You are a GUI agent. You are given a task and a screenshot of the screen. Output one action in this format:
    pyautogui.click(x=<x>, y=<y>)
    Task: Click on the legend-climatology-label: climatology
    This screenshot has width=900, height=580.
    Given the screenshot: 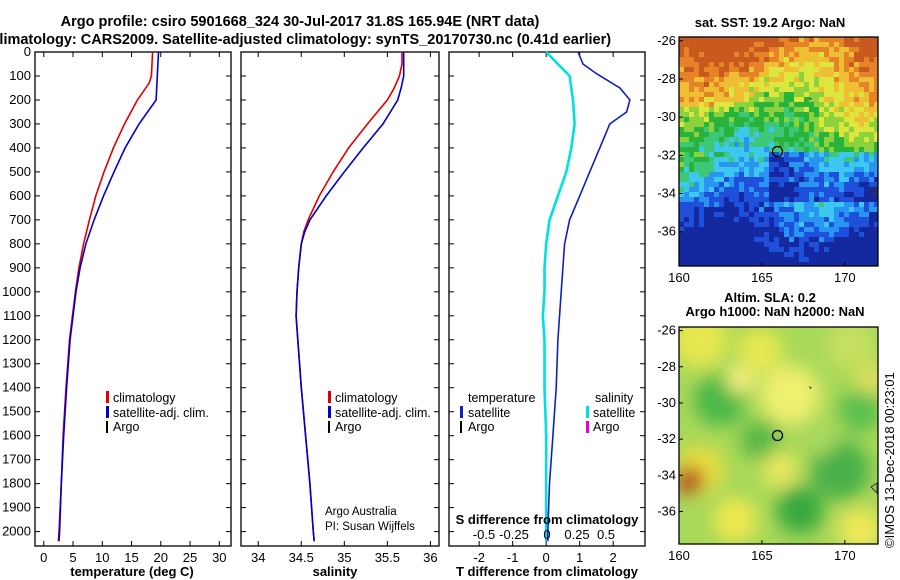 What is the action you would take?
    pyautogui.click(x=144, y=398)
    